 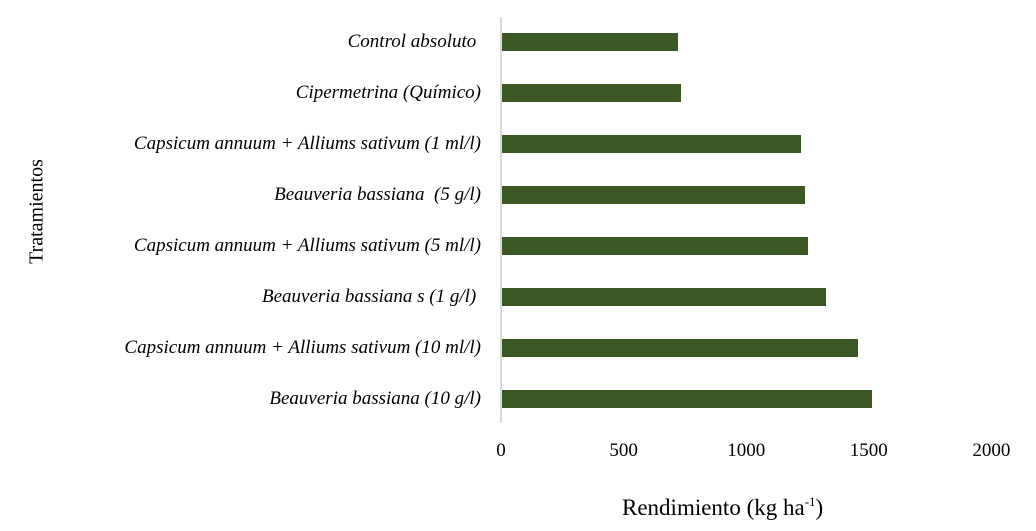 What do you see at coordinates (377, 194) in the screenshot?
I see `category-label: Beauveria bassiana (5 g/l)` at bounding box center [377, 194].